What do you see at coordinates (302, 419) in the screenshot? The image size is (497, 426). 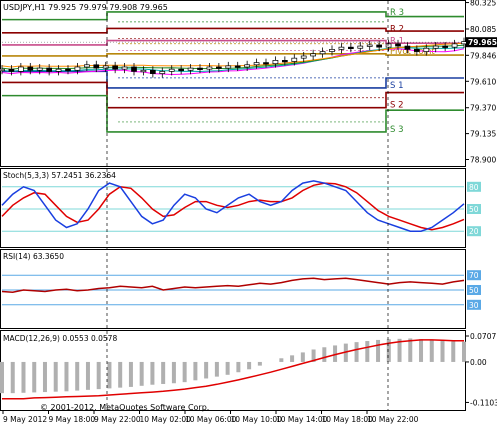 I see `time-tick-label: 10 May 14:00` at bounding box center [302, 419].